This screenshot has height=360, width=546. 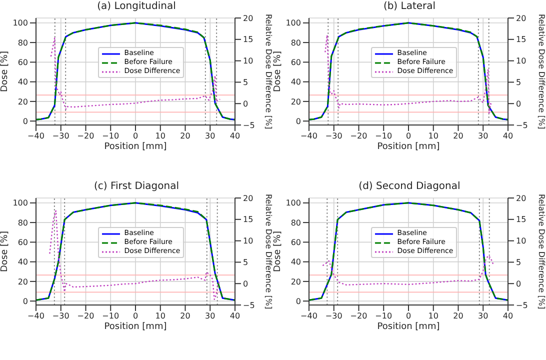 I want to click on chart-title: (c) First Diagonal, so click(x=136, y=187).